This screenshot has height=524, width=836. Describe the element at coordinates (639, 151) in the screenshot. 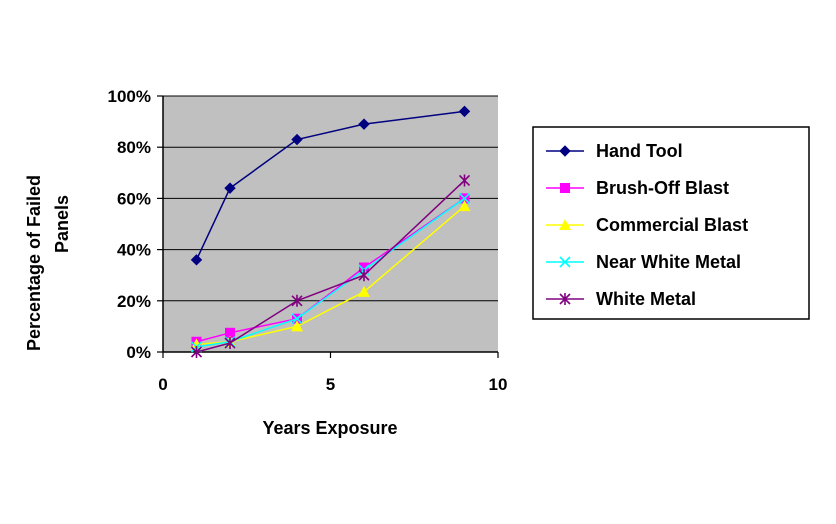

I see `legend-label: Hand Tool` at that location.